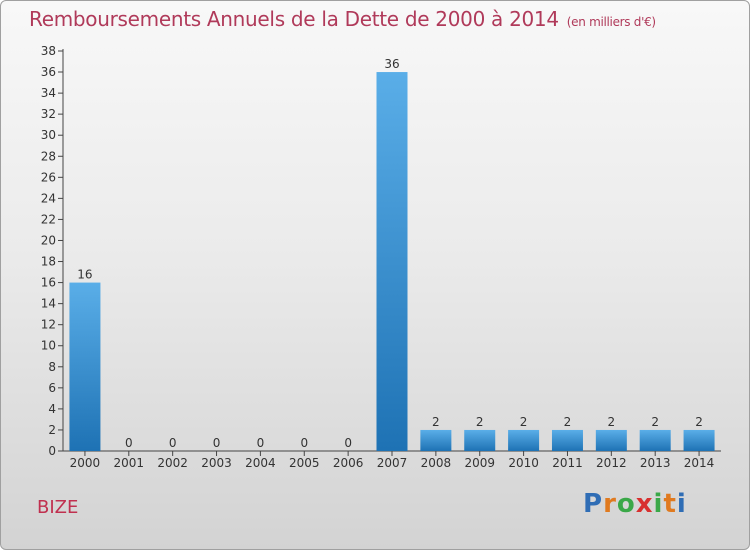 The width and height of the screenshot is (750, 550). I want to click on x-tick-label: 2003, so click(216, 463).